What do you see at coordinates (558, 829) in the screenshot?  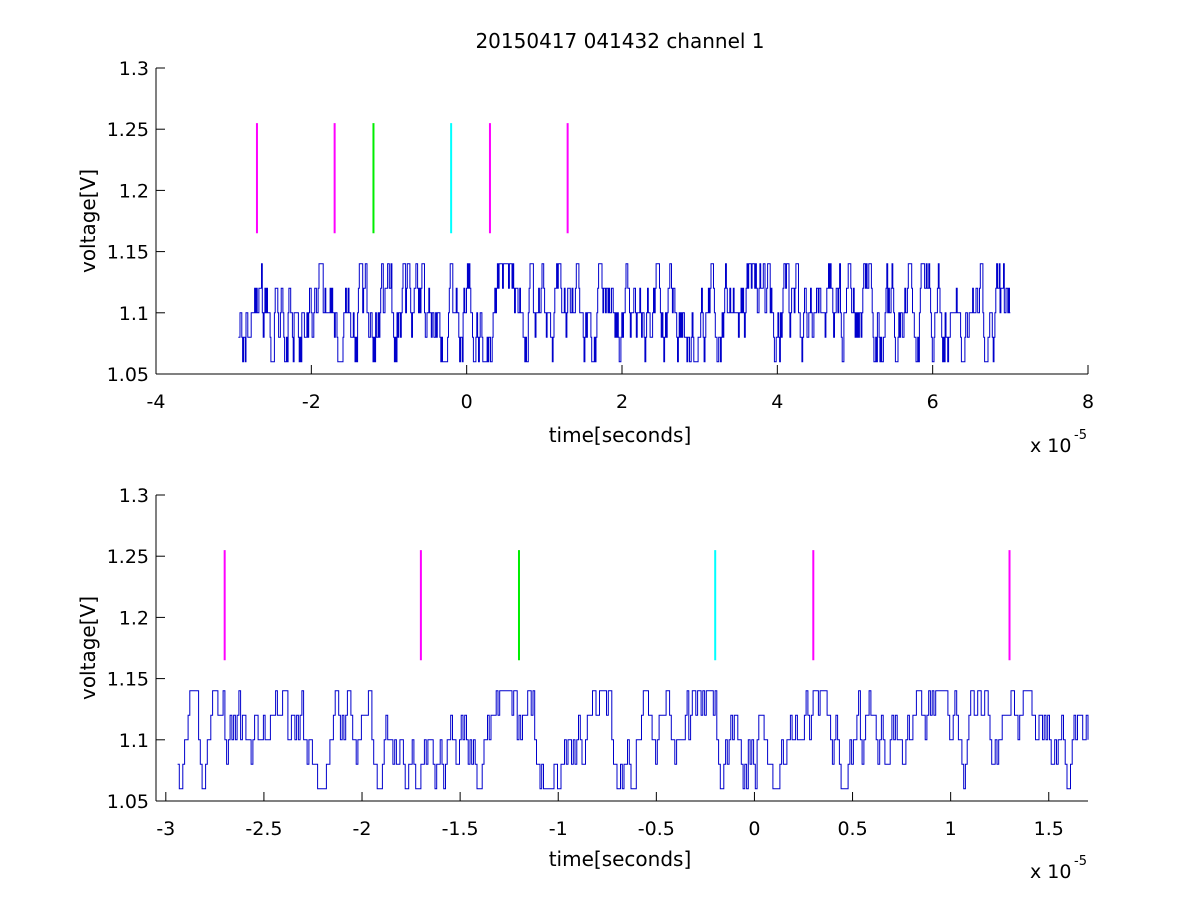 I see `x-tick-label: -1` at bounding box center [558, 829].